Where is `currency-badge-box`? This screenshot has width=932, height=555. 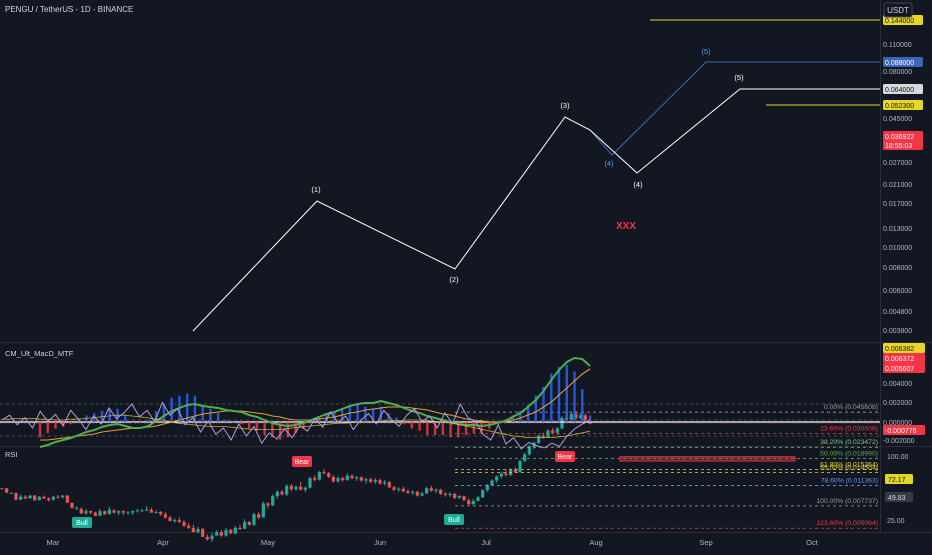 currency-badge-box is located at coordinates (898, 10).